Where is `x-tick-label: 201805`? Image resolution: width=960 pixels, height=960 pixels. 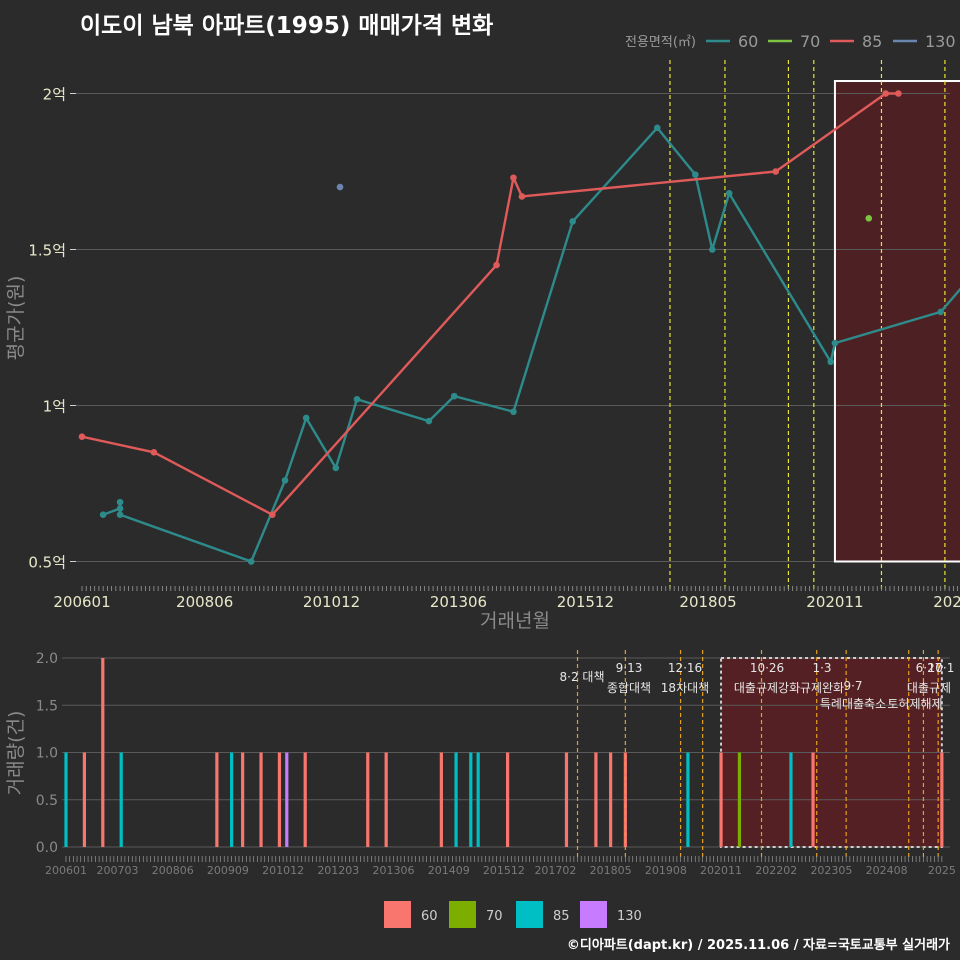 x-tick-label: 201805 is located at coordinates (707, 602).